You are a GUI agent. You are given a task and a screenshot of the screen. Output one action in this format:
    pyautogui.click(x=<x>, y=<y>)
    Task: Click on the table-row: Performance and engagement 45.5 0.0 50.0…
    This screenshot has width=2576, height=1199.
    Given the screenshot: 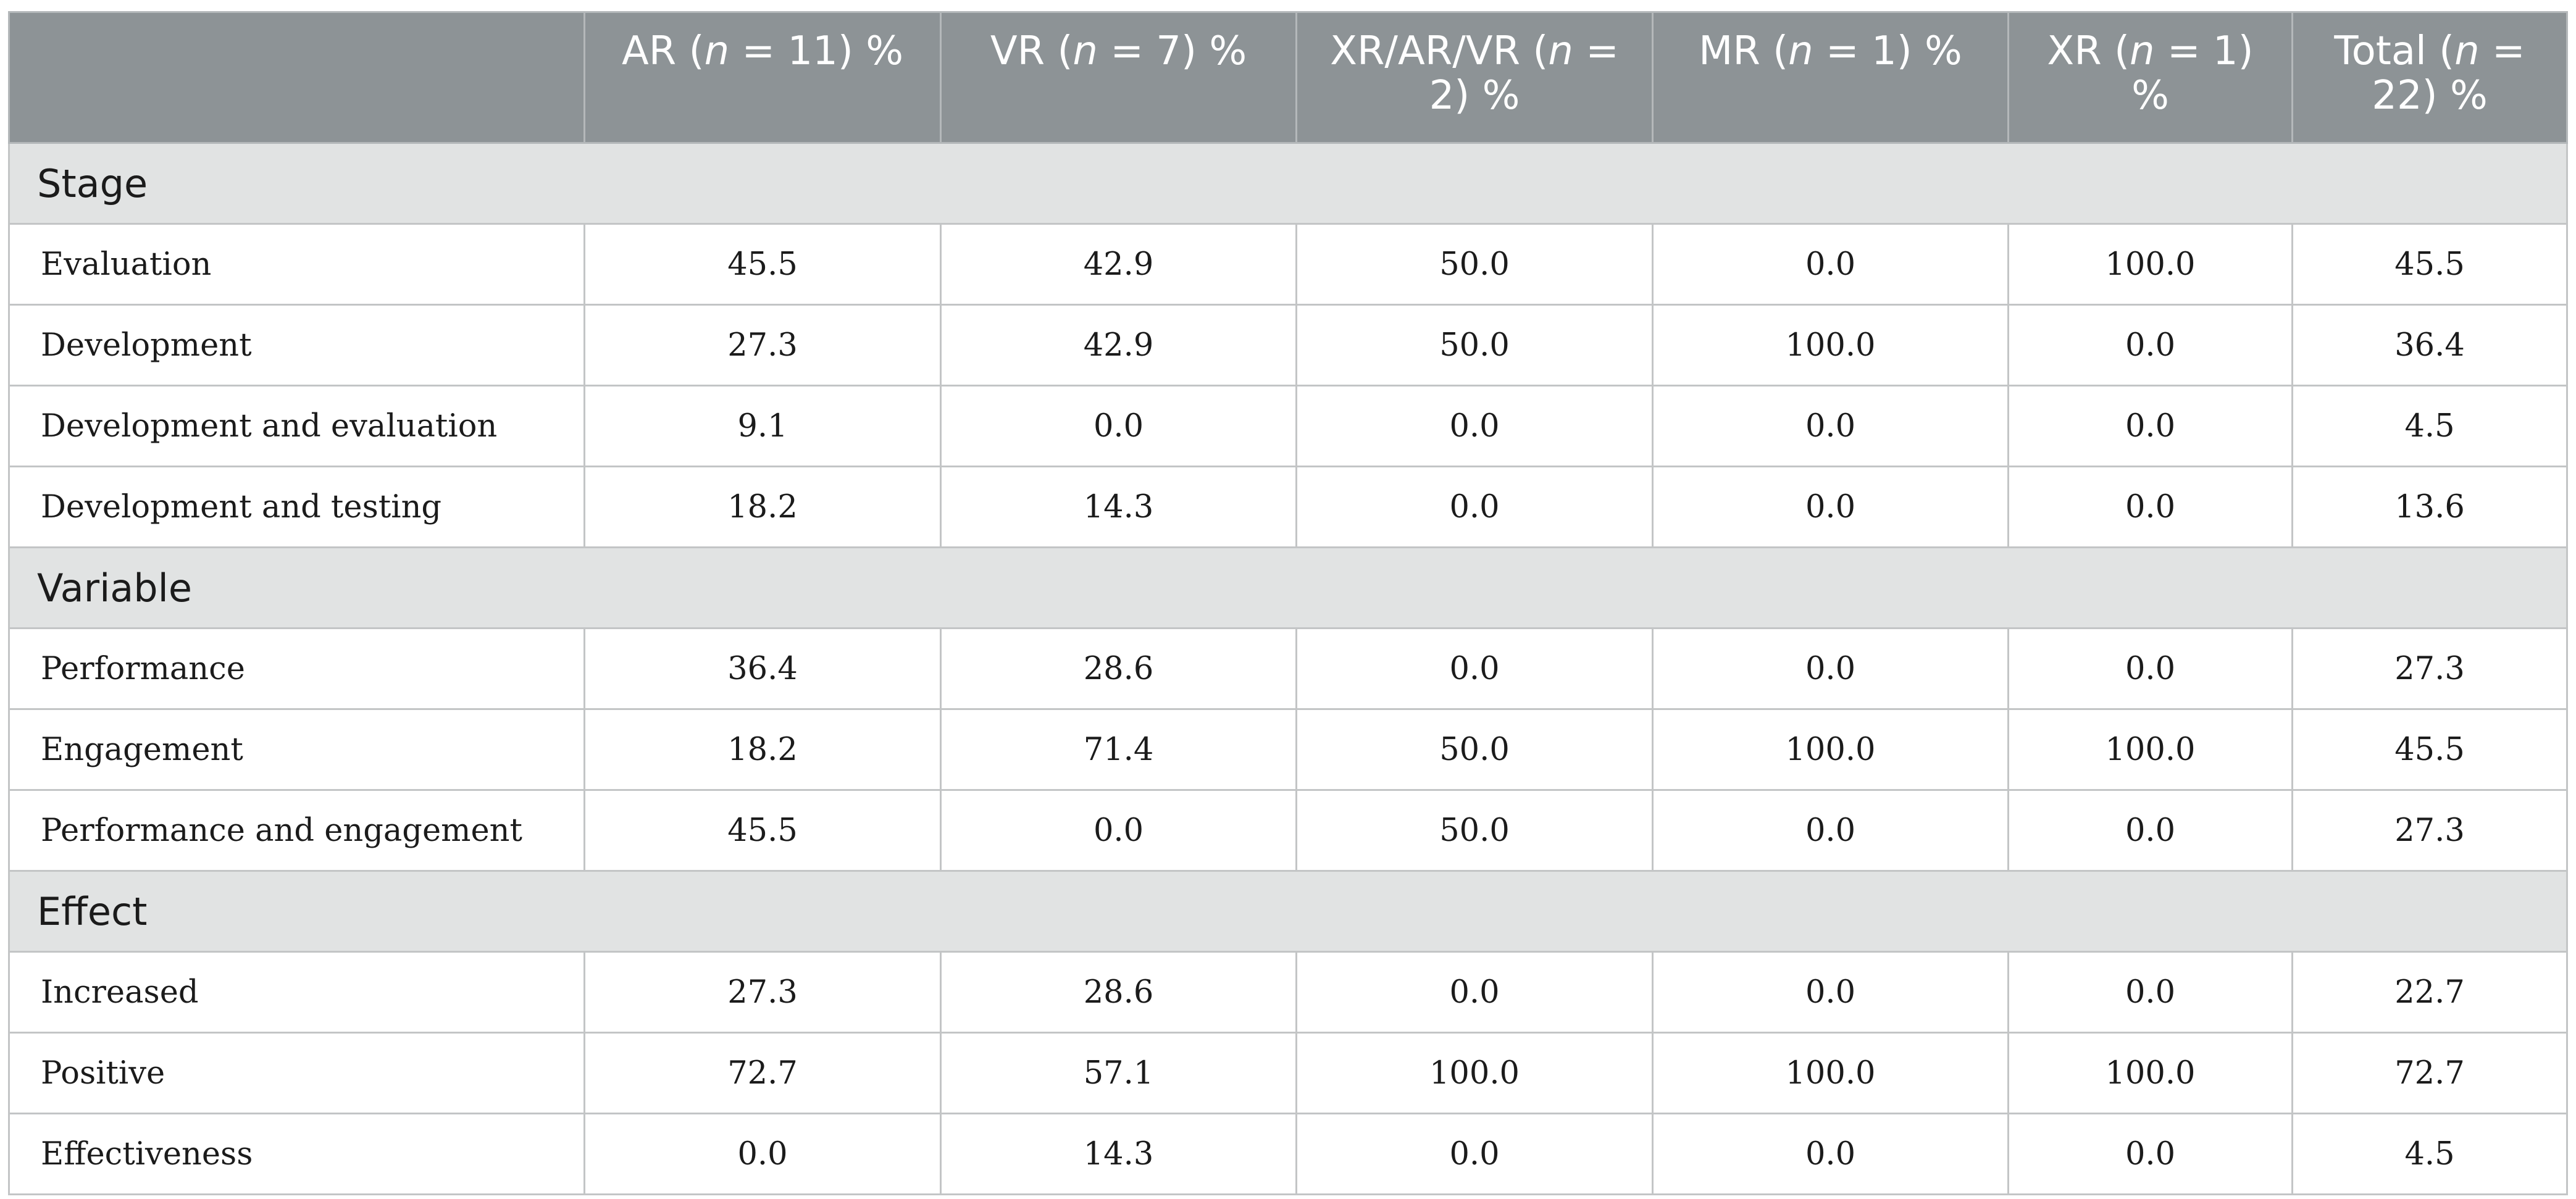 What is the action you would take?
    pyautogui.click(x=1288, y=830)
    